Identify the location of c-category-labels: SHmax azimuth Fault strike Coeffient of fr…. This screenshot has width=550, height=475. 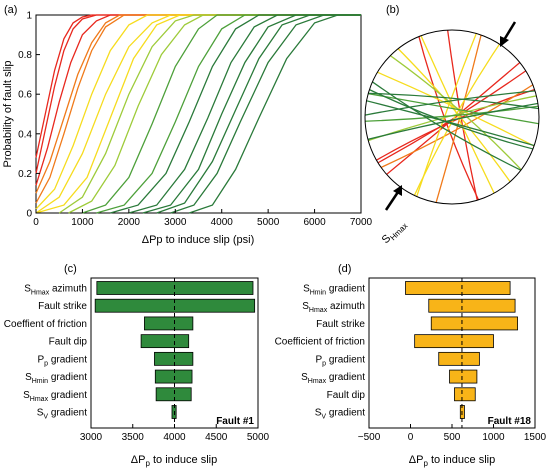
(46, 352).